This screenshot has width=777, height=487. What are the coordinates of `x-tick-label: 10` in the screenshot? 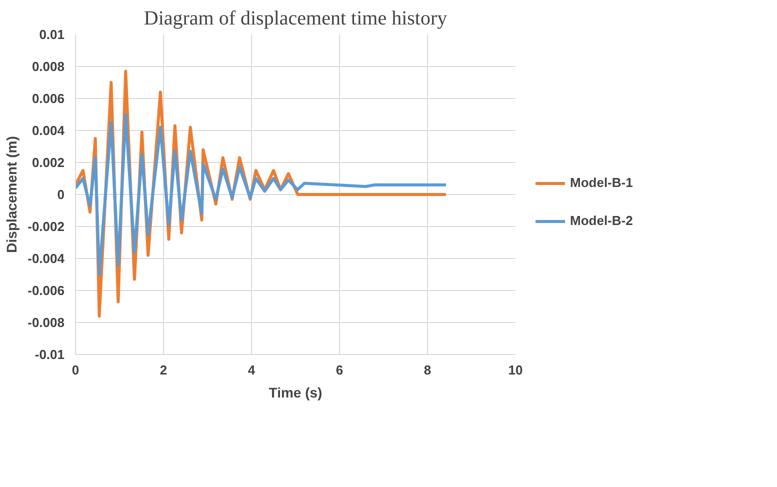 It's located at (515, 370).